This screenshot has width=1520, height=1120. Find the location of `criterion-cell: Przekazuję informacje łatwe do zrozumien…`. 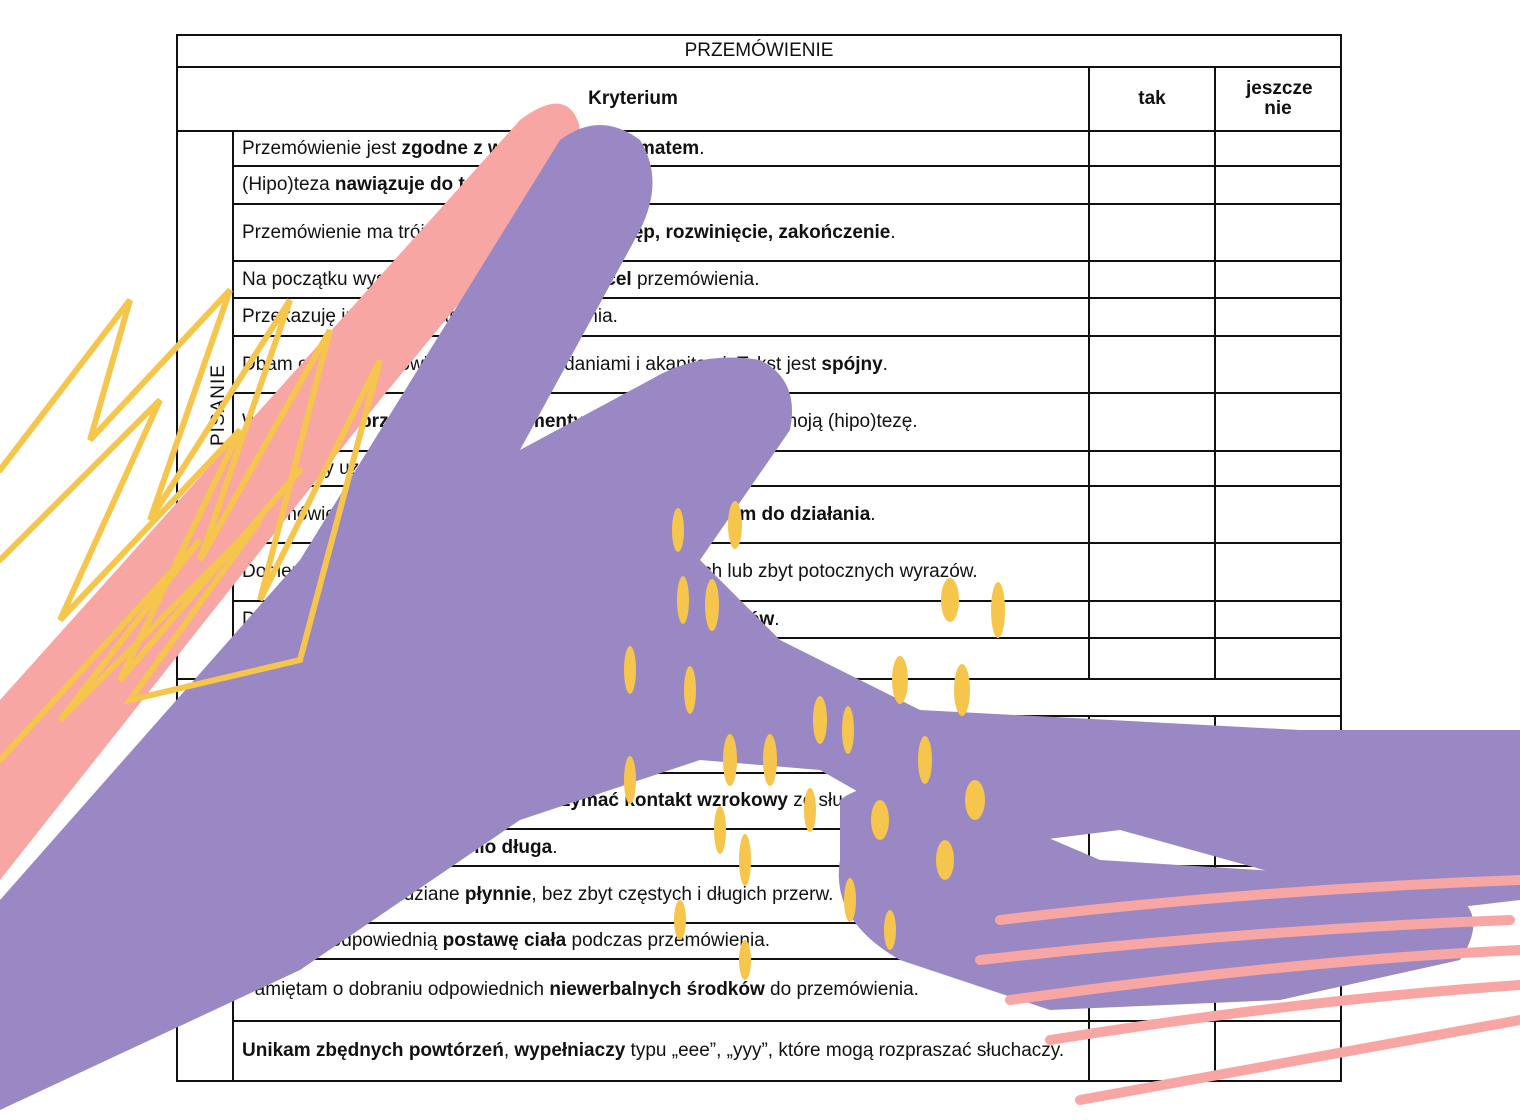

criterion-cell: Przekazuję informacje łatwe do zrozumien… is located at coordinates (661, 317).